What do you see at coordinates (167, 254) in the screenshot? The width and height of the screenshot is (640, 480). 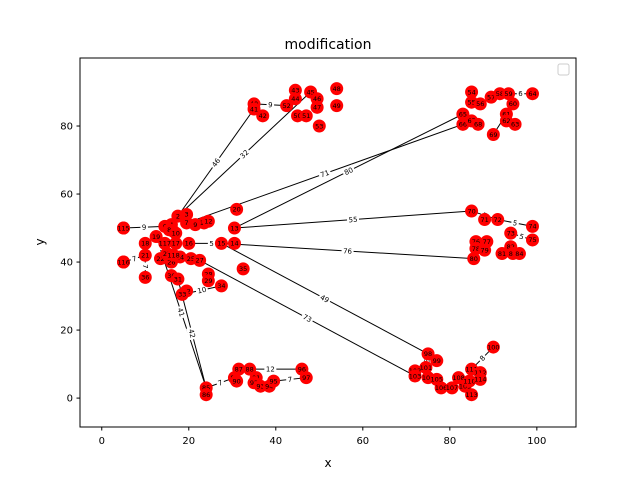 I see `node-label-23: 23` at bounding box center [167, 254].